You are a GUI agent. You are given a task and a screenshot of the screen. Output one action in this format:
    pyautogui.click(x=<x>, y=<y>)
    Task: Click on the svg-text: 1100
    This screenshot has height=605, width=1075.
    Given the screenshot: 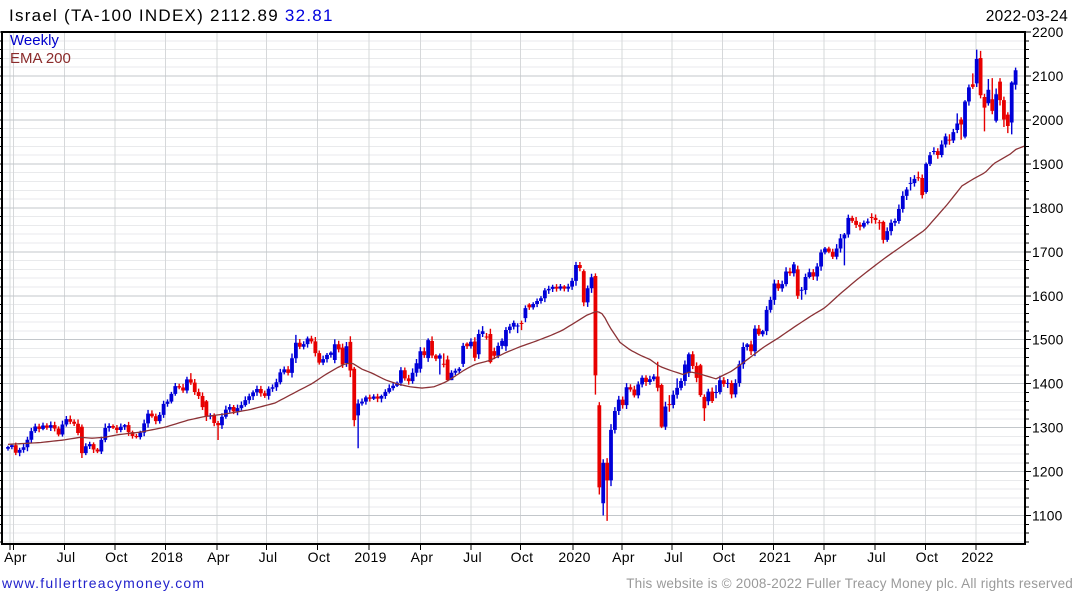 What is the action you would take?
    pyautogui.click(x=1047, y=516)
    